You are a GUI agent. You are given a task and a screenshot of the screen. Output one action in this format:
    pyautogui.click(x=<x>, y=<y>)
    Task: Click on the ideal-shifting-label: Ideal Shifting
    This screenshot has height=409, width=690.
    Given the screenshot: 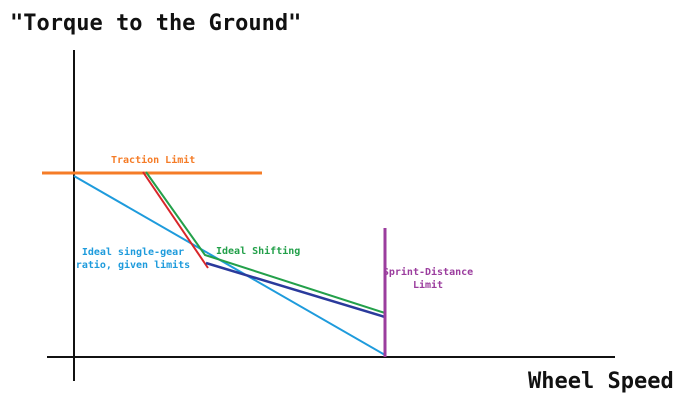 What is the action you would take?
    pyautogui.click(x=258, y=251)
    